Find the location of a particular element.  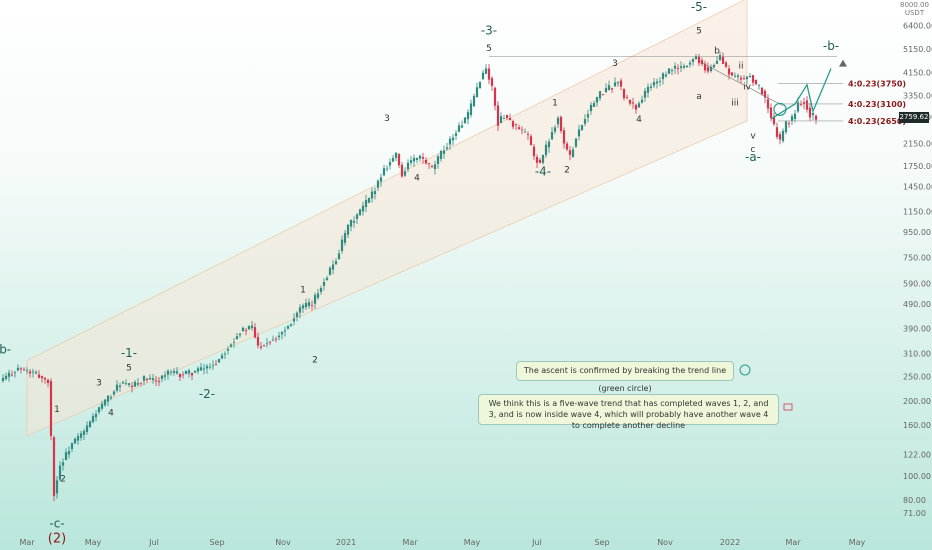

wave-label: a is located at coordinates (699, 97).